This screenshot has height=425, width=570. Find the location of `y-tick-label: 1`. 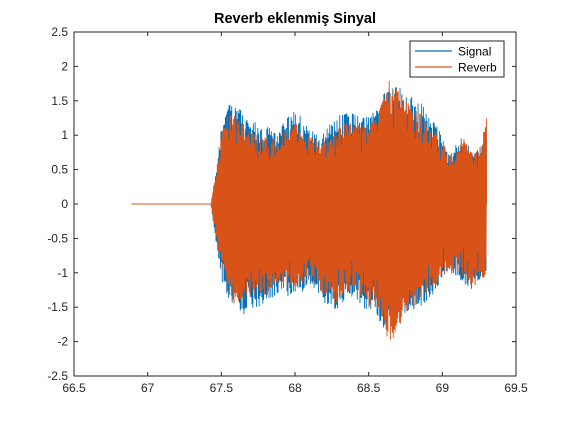

y-tick-label: 1 is located at coordinates (64, 135).